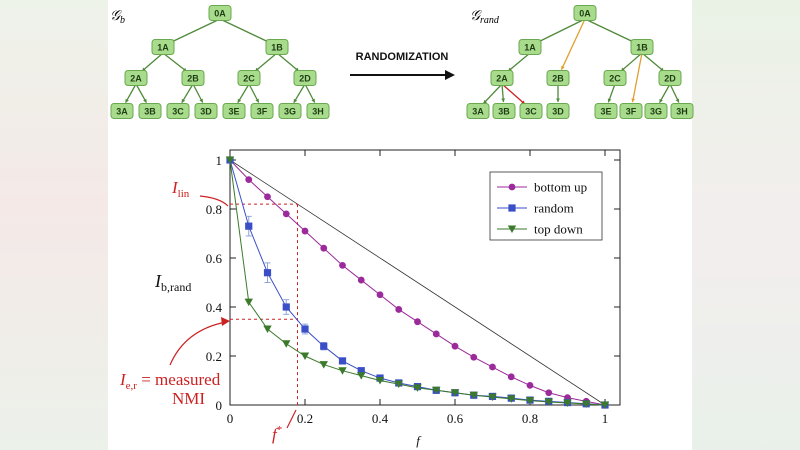  Describe the element at coordinates (402, 57) in the screenshot. I see `randomization-label: RANDOMIZATION` at that location.